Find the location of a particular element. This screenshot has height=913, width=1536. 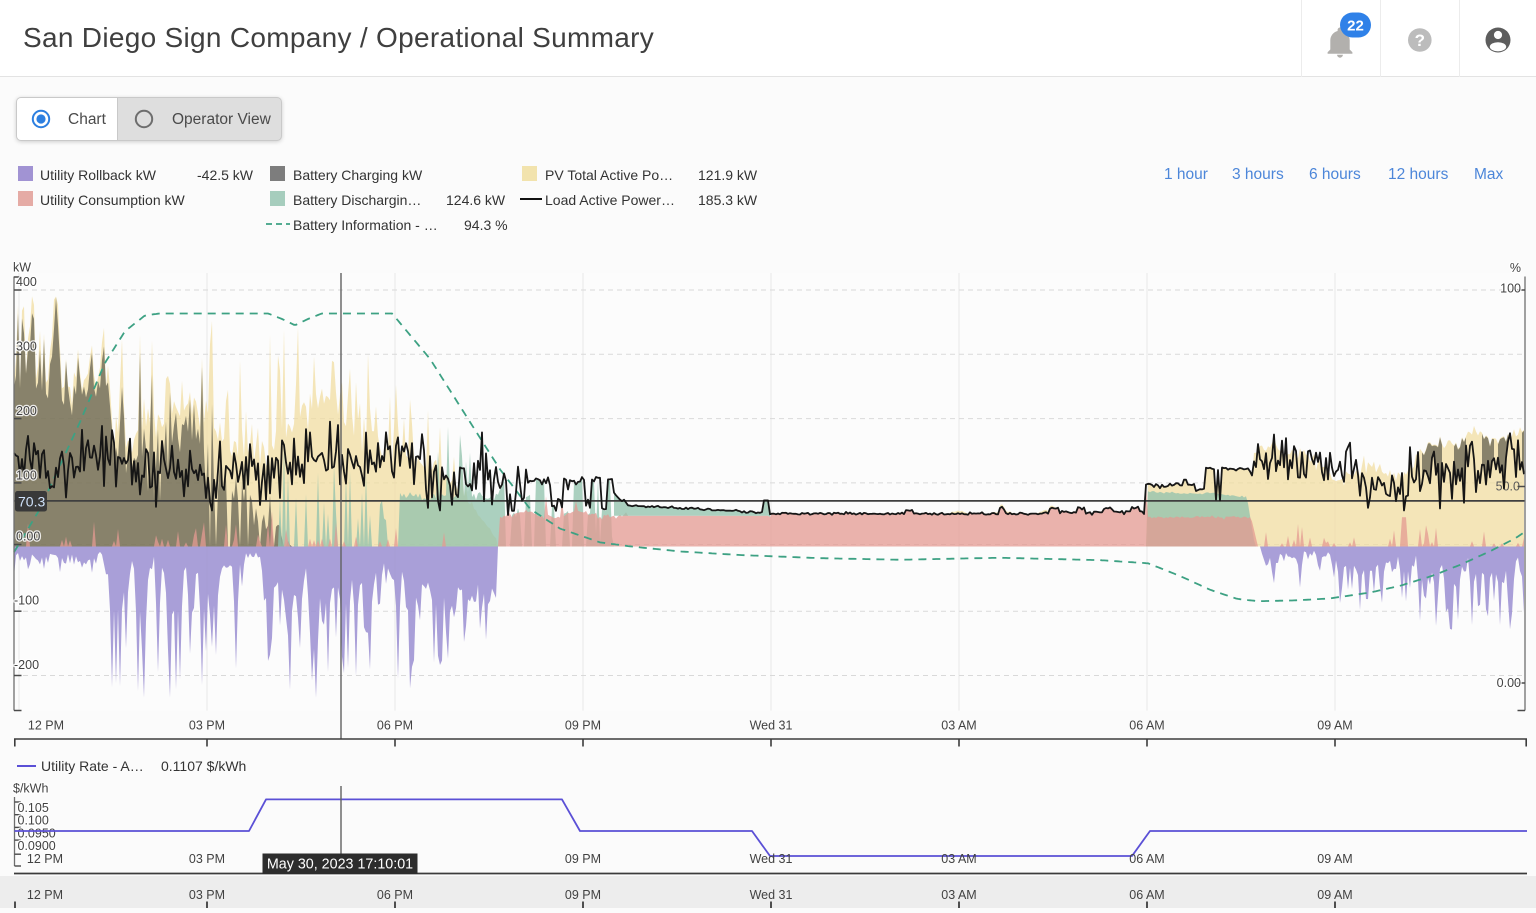

svg-text: 400 is located at coordinates (26, 282).